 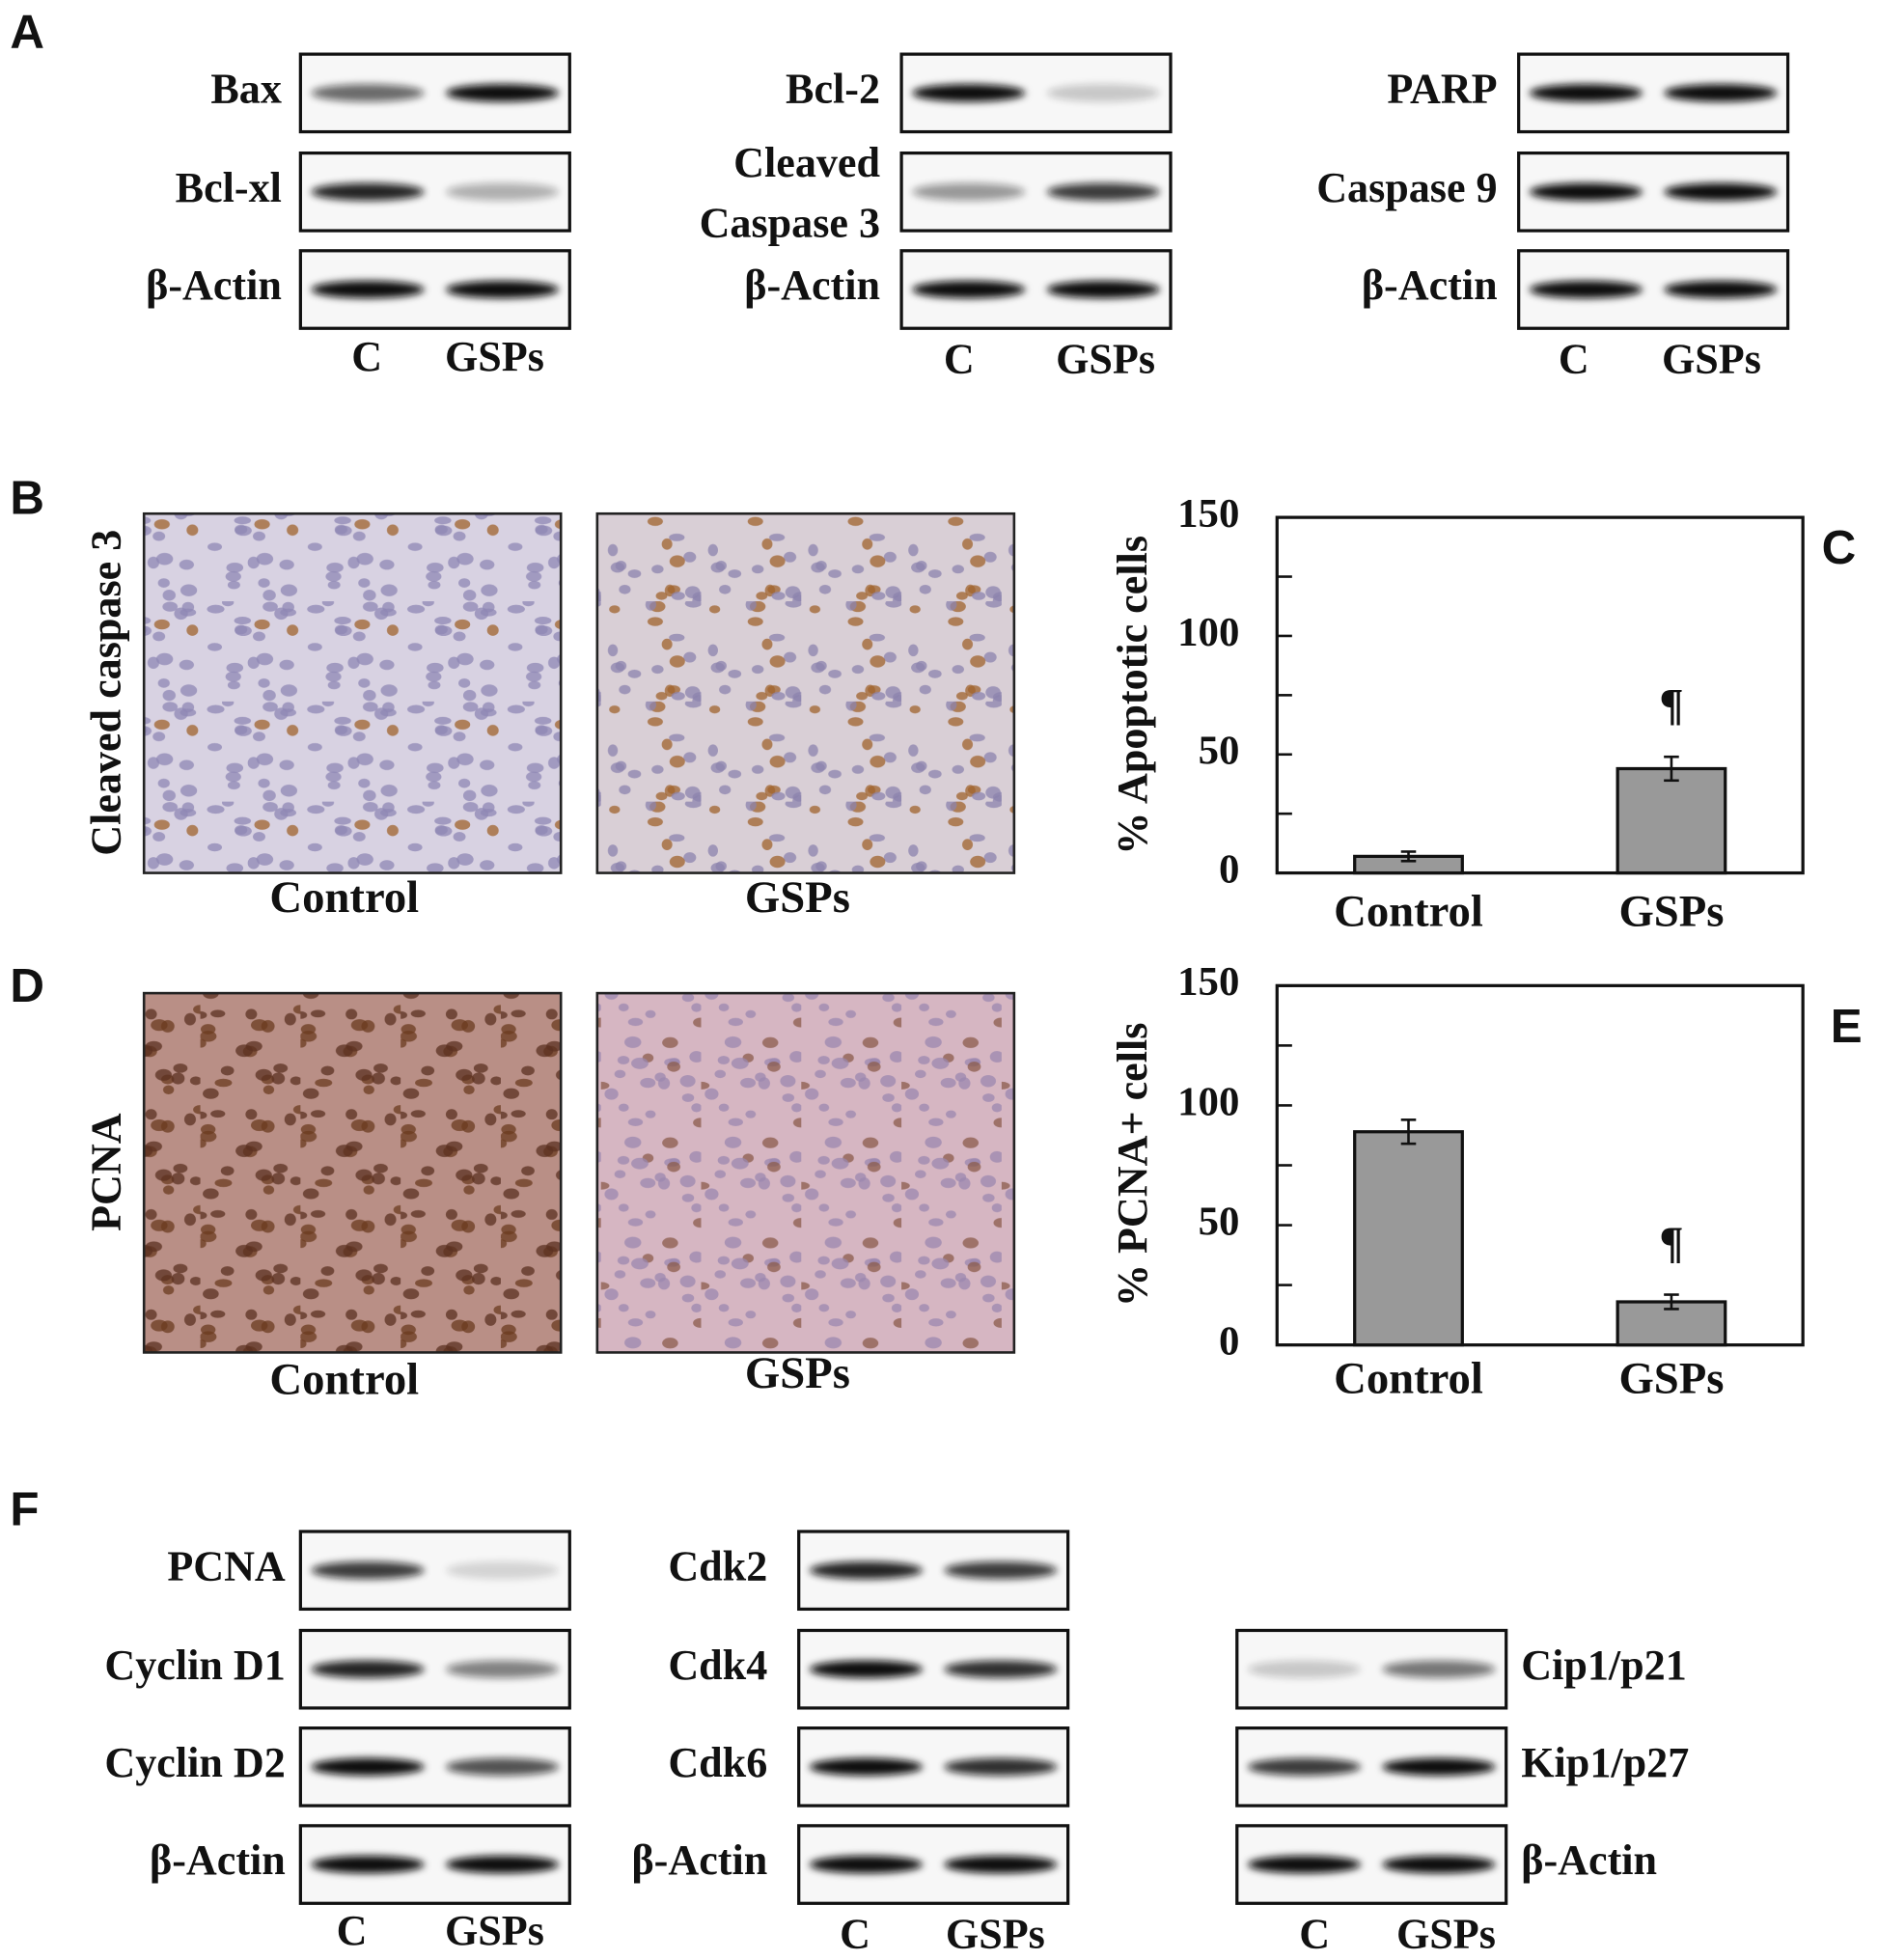 What do you see at coordinates (27, 985) in the screenshot?
I see `panel-label: D` at bounding box center [27, 985].